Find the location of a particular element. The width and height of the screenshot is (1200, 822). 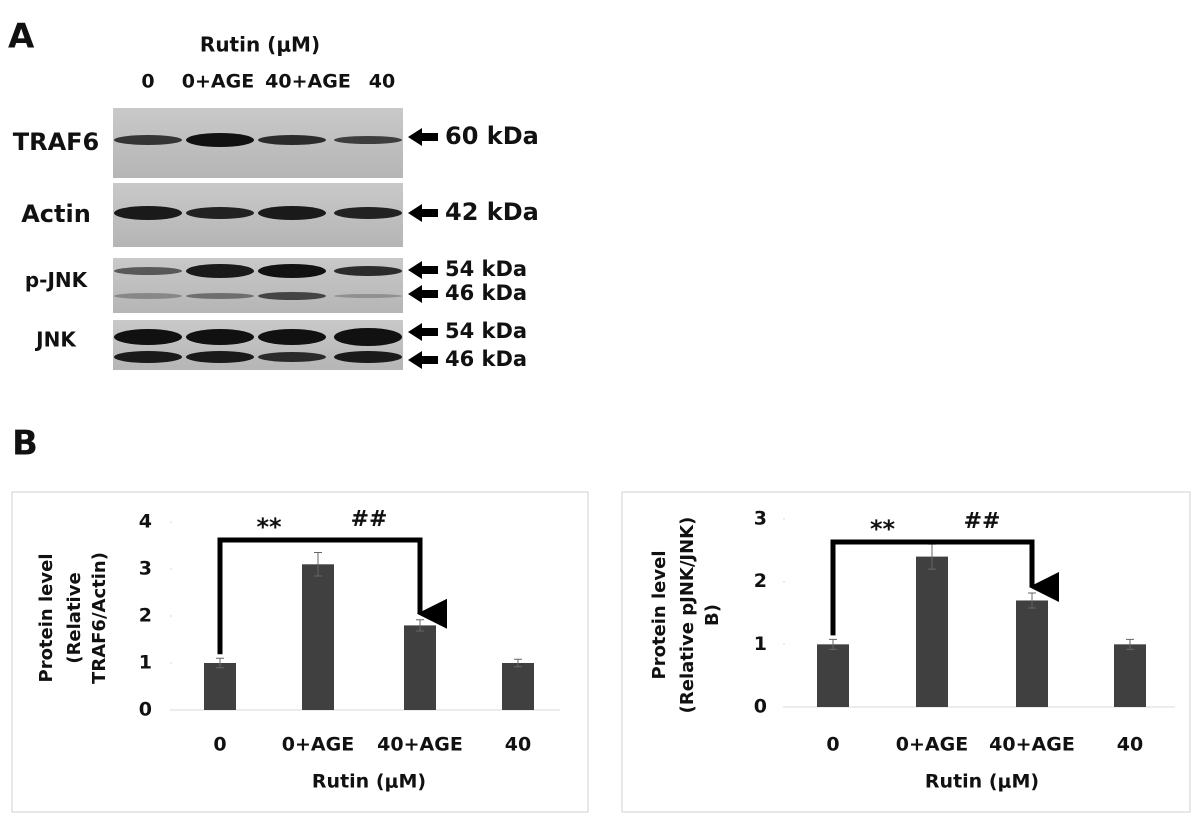

row-label: JNK is located at coordinates (55, 340).